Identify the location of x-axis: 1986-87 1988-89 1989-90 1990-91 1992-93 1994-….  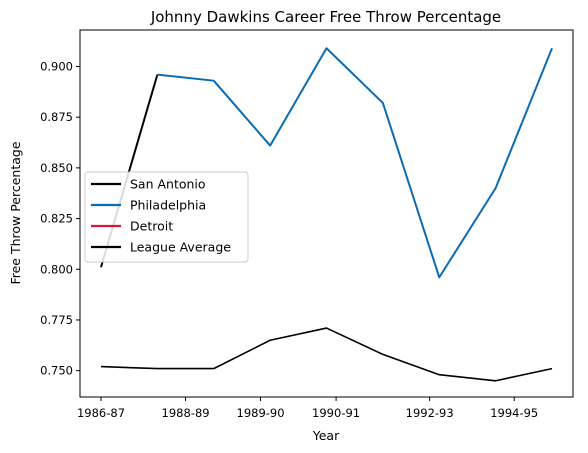
(307, 408).